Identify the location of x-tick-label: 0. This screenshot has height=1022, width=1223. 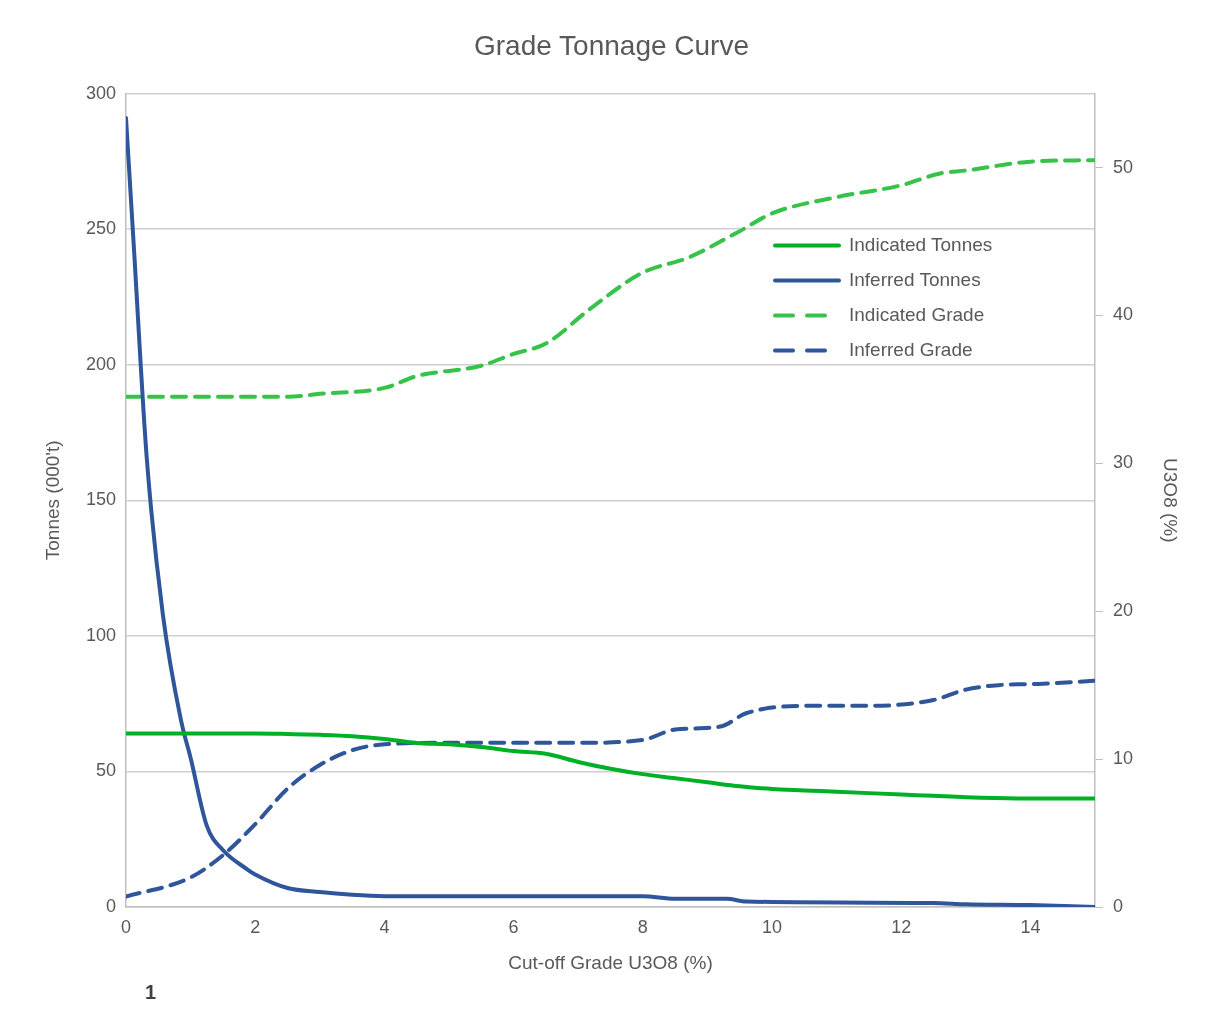
(126, 926).